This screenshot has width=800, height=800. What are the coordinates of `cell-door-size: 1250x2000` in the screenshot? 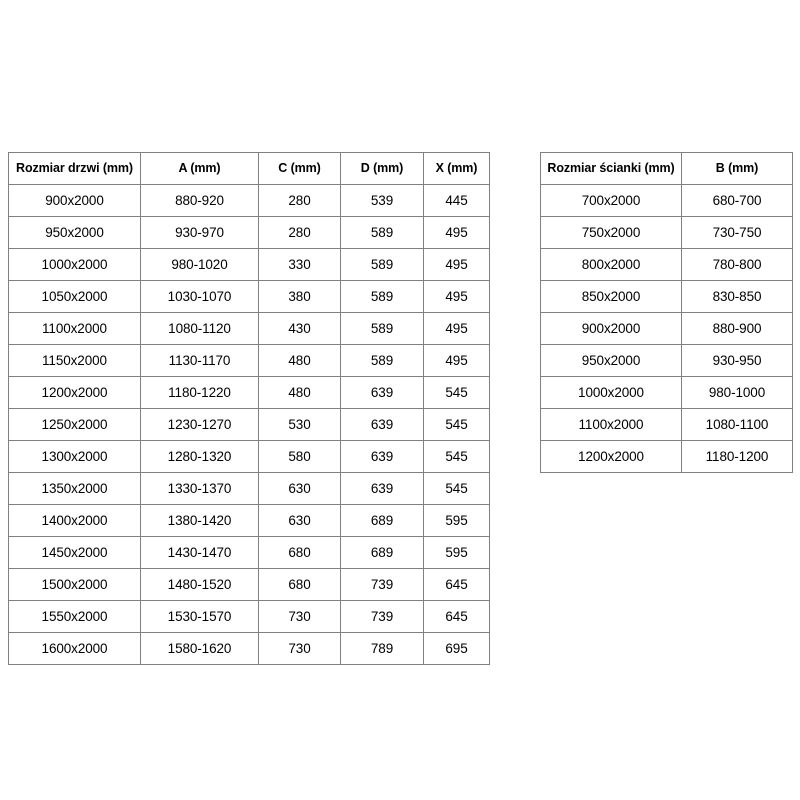 It's located at (74, 424).